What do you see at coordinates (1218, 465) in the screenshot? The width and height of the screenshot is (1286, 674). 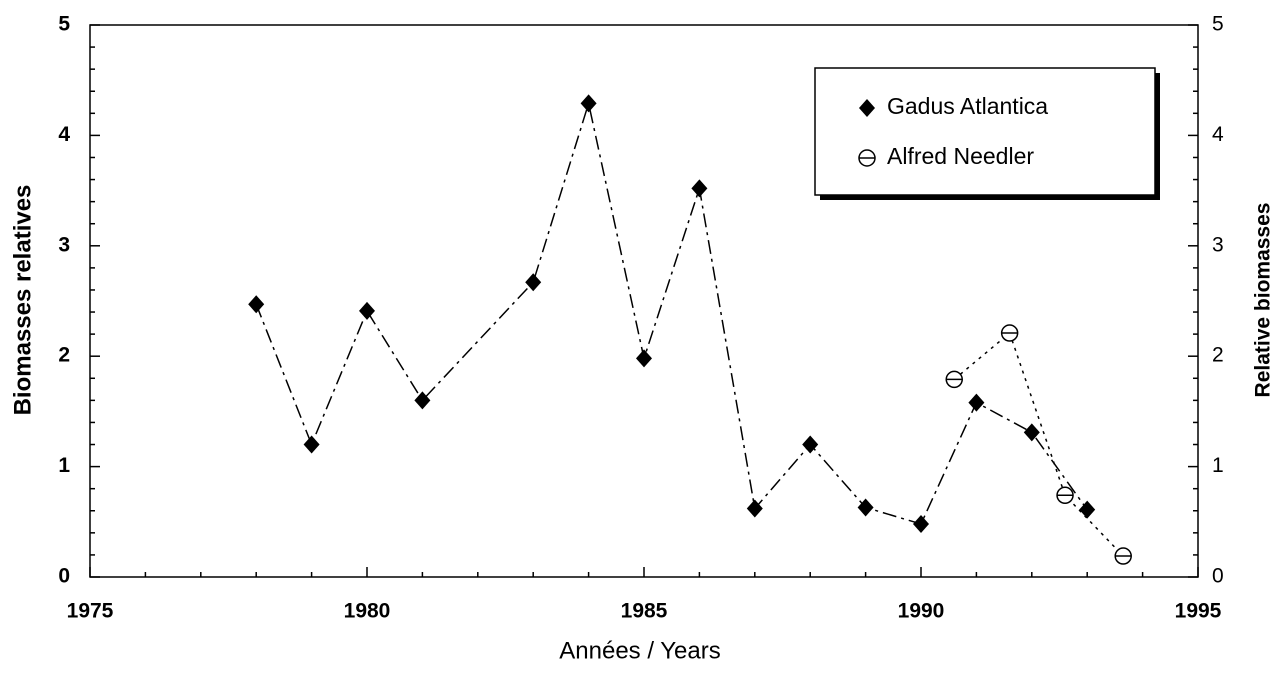 I see `y2-tick-label: 1` at bounding box center [1218, 465].